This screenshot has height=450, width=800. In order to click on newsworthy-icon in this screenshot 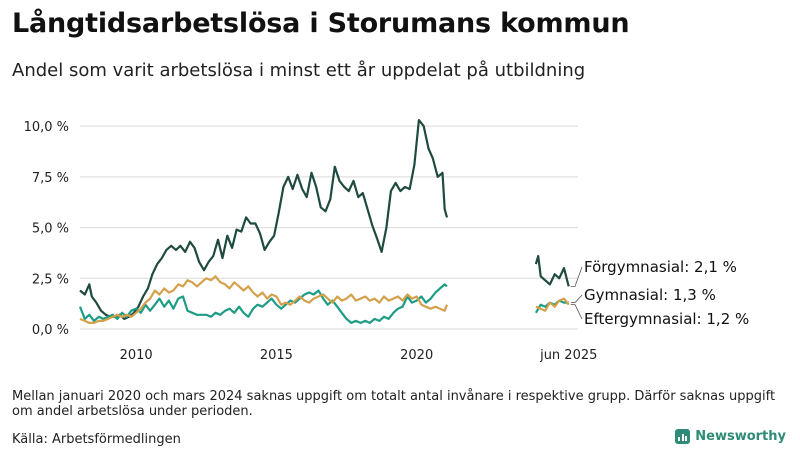, I will do `click(683, 436)`.